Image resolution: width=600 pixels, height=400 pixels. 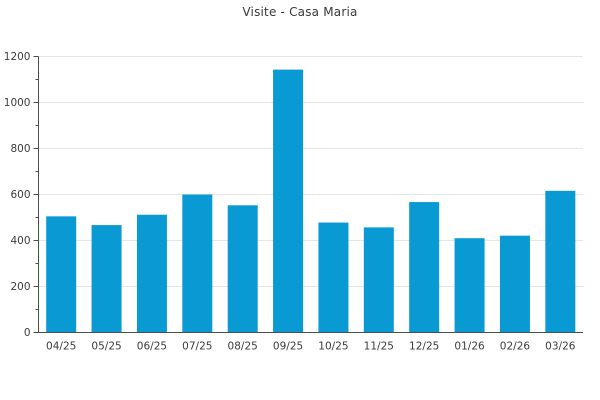 What do you see at coordinates (20, 241) in the screenshot?
I see `y-tick-label: 400` at bounding box center [20, 241].